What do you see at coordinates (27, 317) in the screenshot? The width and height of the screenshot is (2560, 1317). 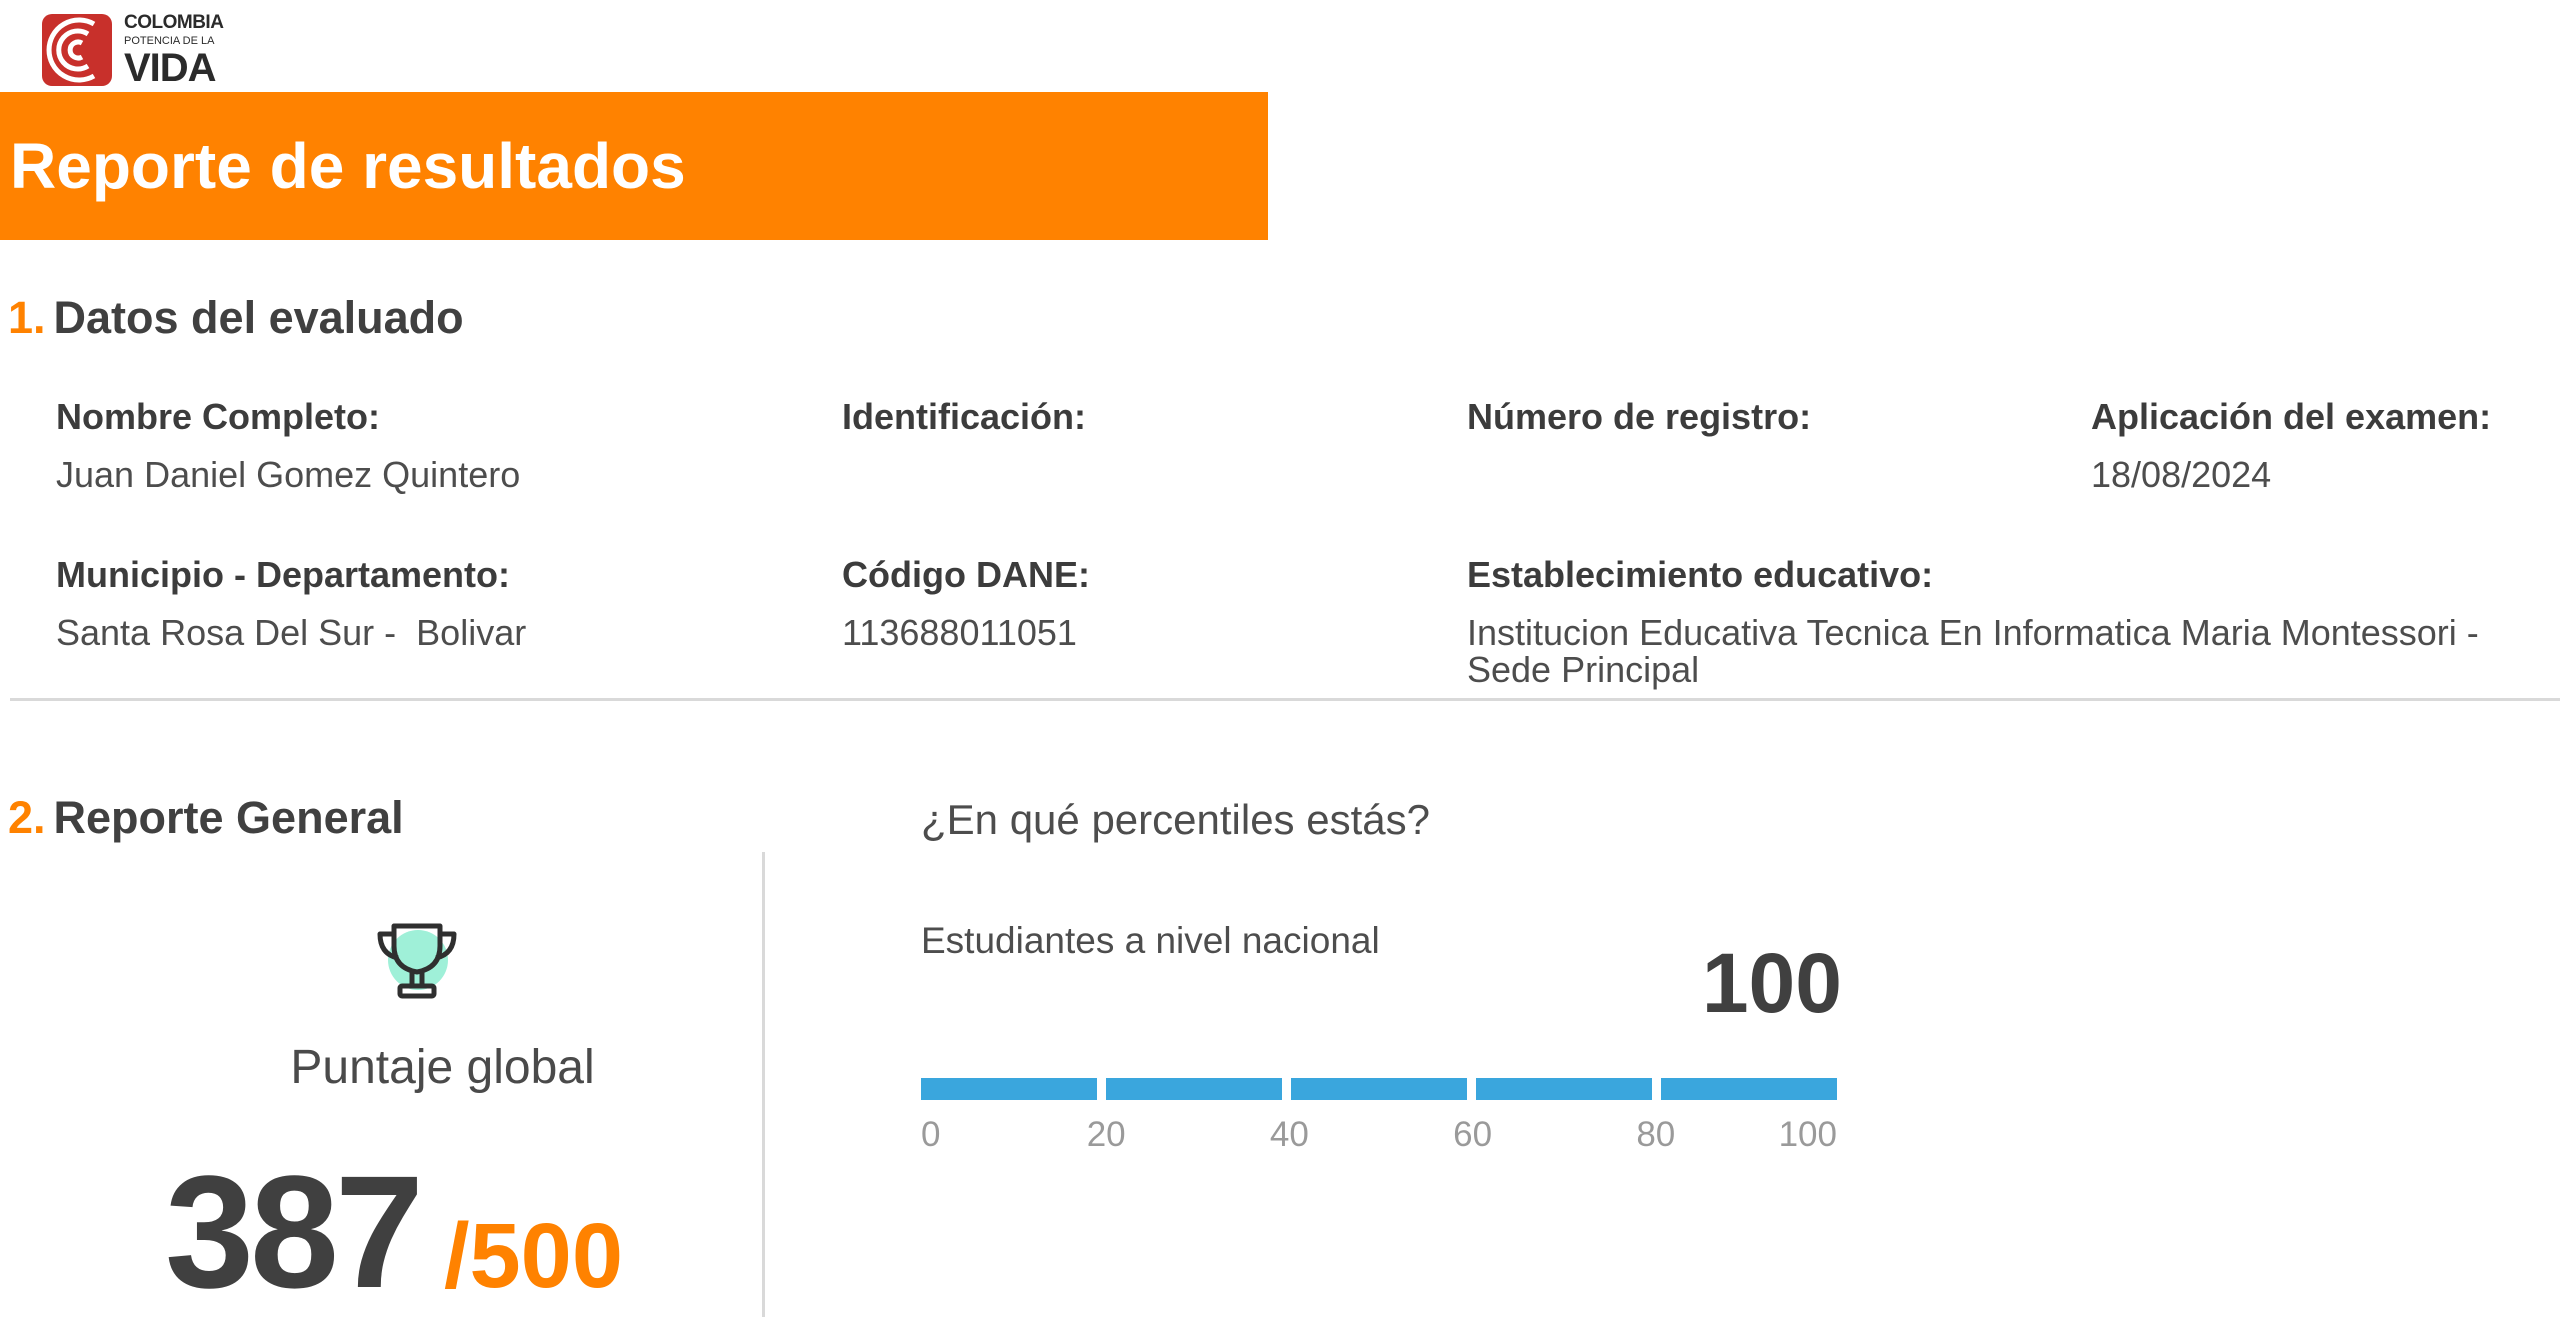 I see `section-number: 1.` at bounding box center [27, 317].